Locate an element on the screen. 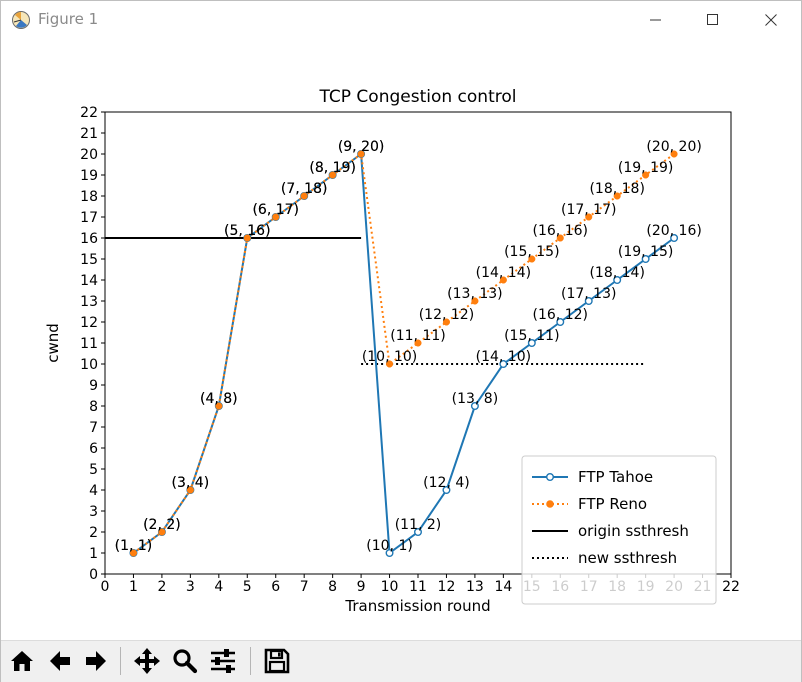 The width and height of the screenshot is (802, 682). y-tick-label: 1 is located at coordinates (93, 554).